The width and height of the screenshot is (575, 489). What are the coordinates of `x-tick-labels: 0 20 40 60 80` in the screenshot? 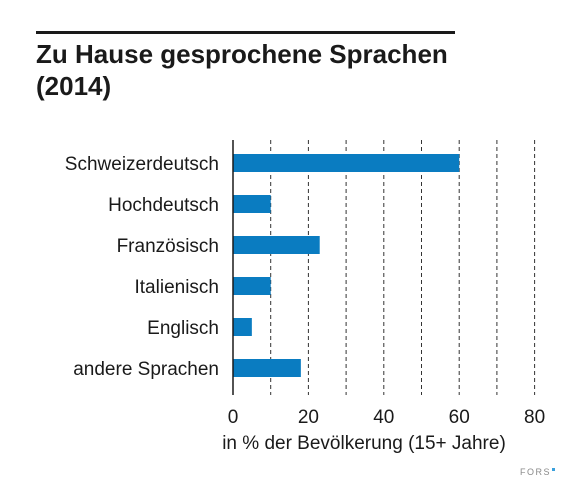 It's located at (386, 417).